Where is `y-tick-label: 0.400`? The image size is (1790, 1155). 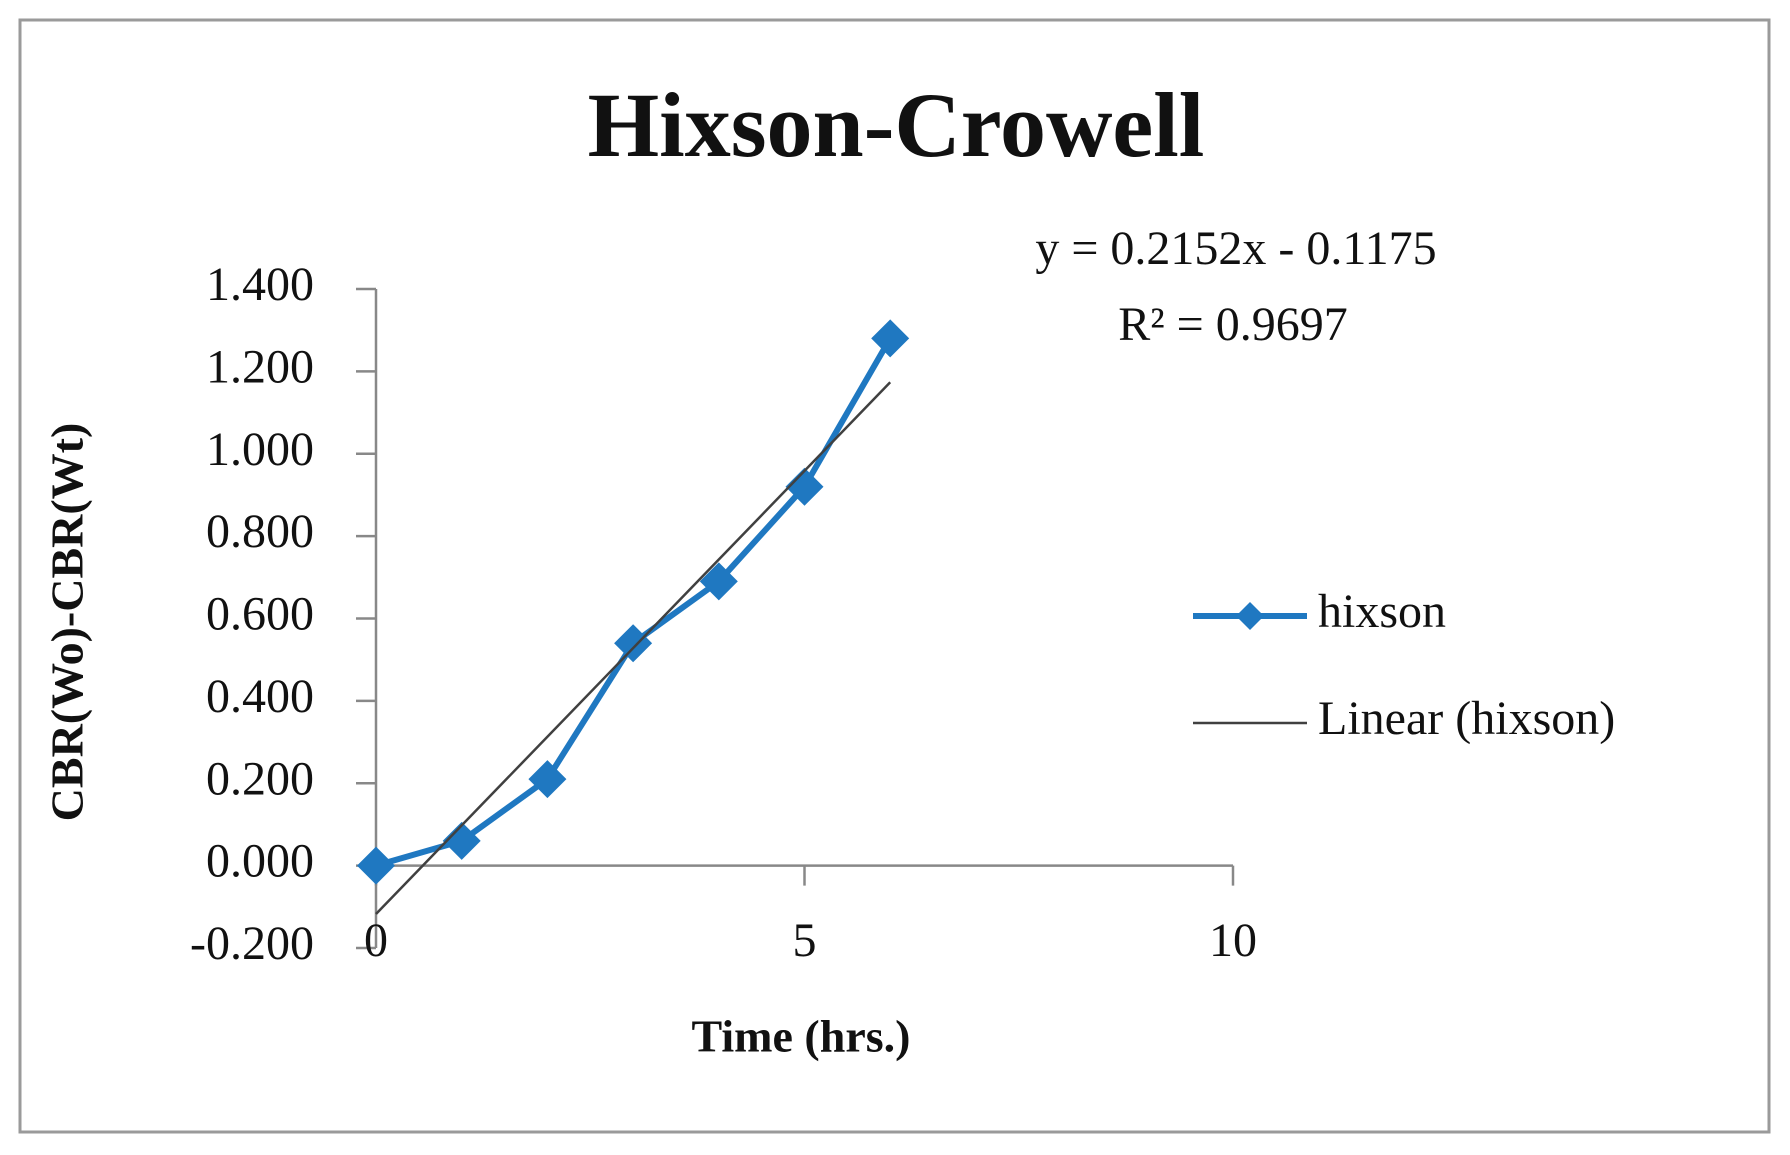
y-tick-label: 0.400 is located at coordinates (260, 696).